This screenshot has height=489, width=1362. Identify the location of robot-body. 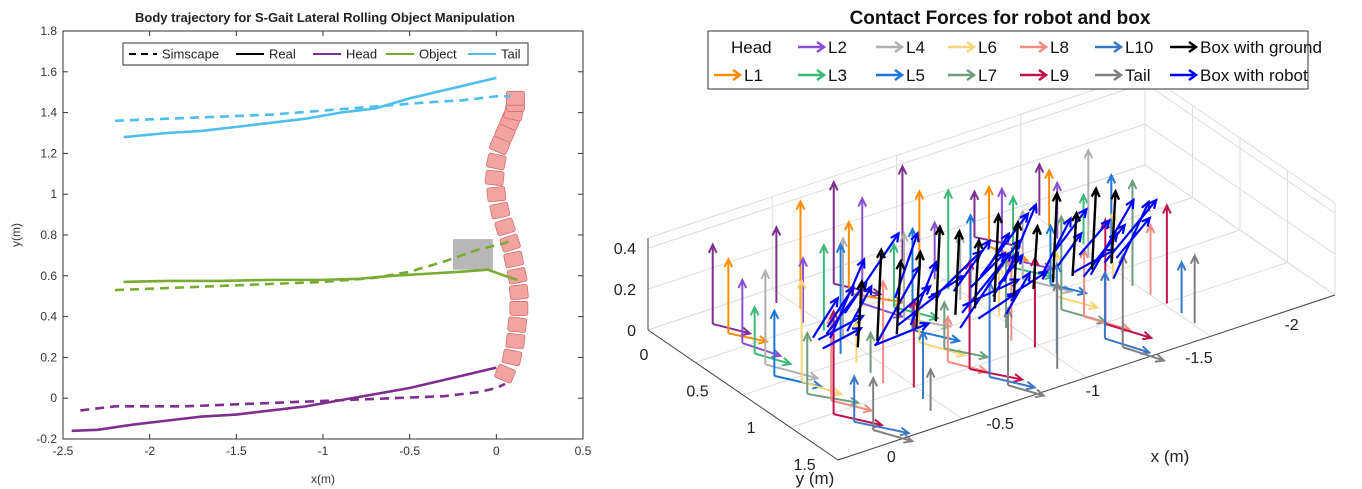
(506, 237).